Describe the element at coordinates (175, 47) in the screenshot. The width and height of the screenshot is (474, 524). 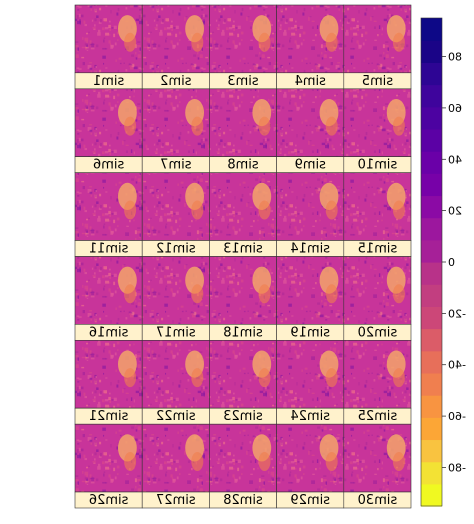
I see `panel-sim2: sim2` at that location.